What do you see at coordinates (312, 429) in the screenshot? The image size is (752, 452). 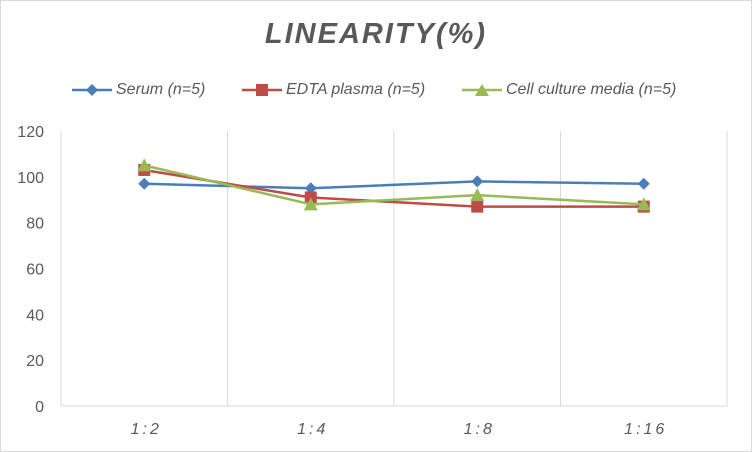 I see `x-tick-label: 1:4` at bounding box center [312, 429].